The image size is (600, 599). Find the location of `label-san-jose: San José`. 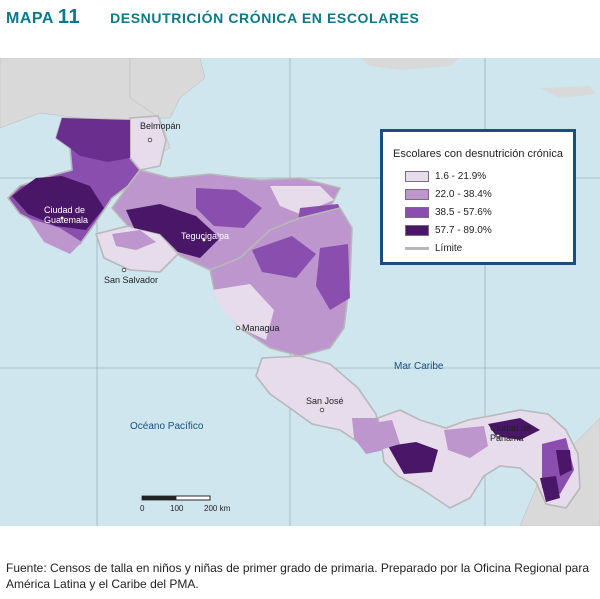

label-san-jose: San José is located at coordinates (325, 401).